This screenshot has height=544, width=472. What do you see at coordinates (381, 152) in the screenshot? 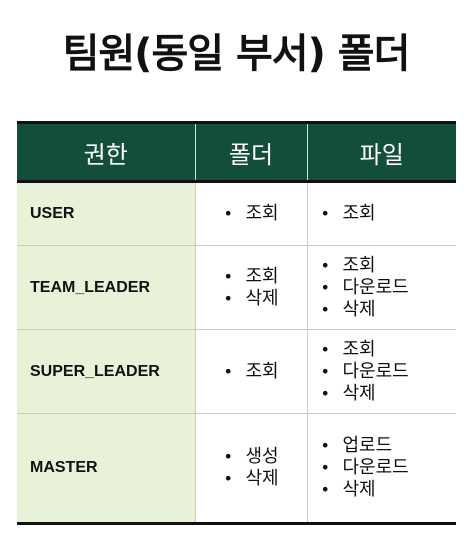
I see `header-file: 파일` at bounding box center [381, 152].